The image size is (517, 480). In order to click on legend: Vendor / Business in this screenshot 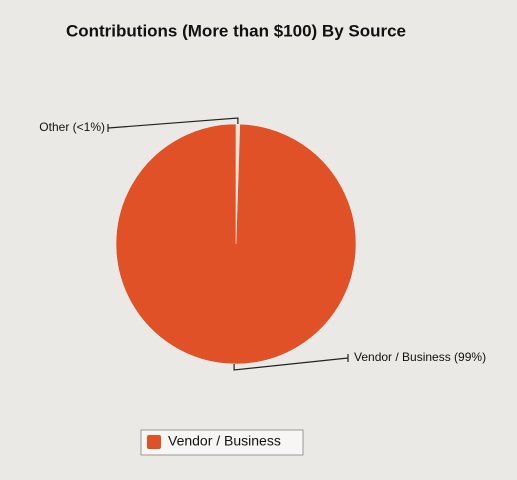, I will do `click(222, 442)`.